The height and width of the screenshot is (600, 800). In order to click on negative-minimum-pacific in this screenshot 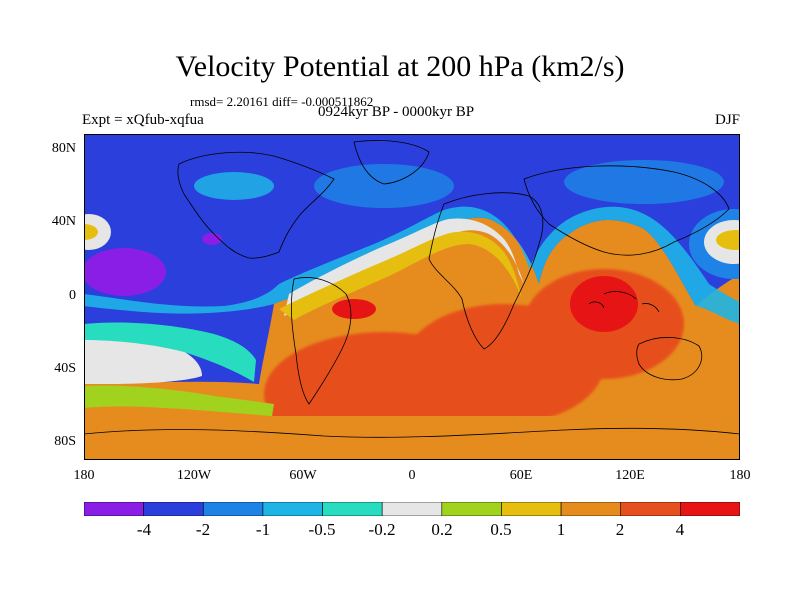, I will do `click(125, 272)`.